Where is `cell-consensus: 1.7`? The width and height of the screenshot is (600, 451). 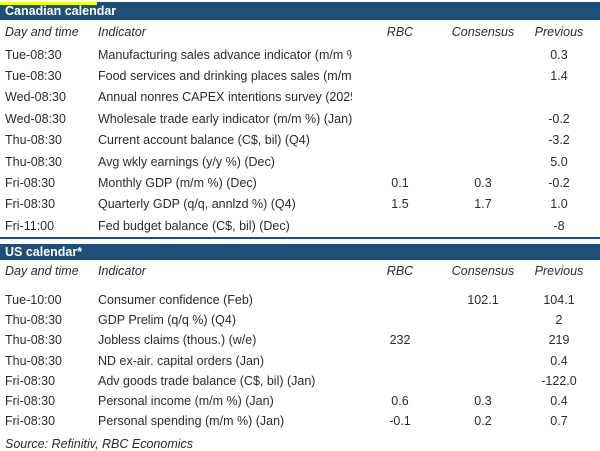 cell-consensus: 1.7 is located at coordinates (483, 204).